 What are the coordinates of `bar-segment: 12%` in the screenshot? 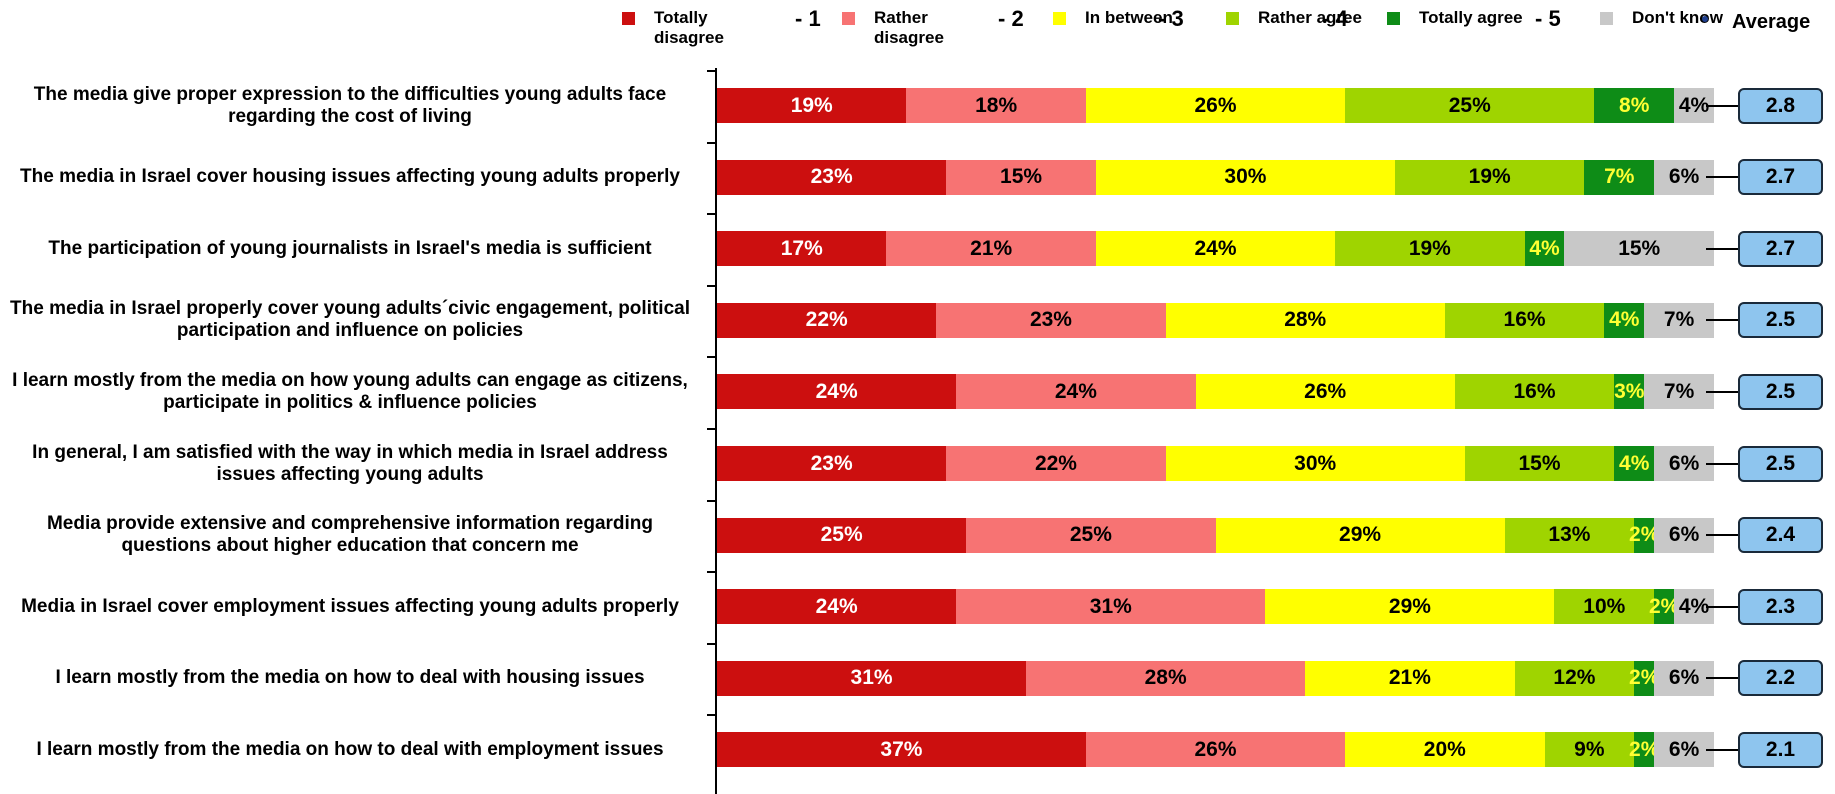 It's located at (1574, 678).